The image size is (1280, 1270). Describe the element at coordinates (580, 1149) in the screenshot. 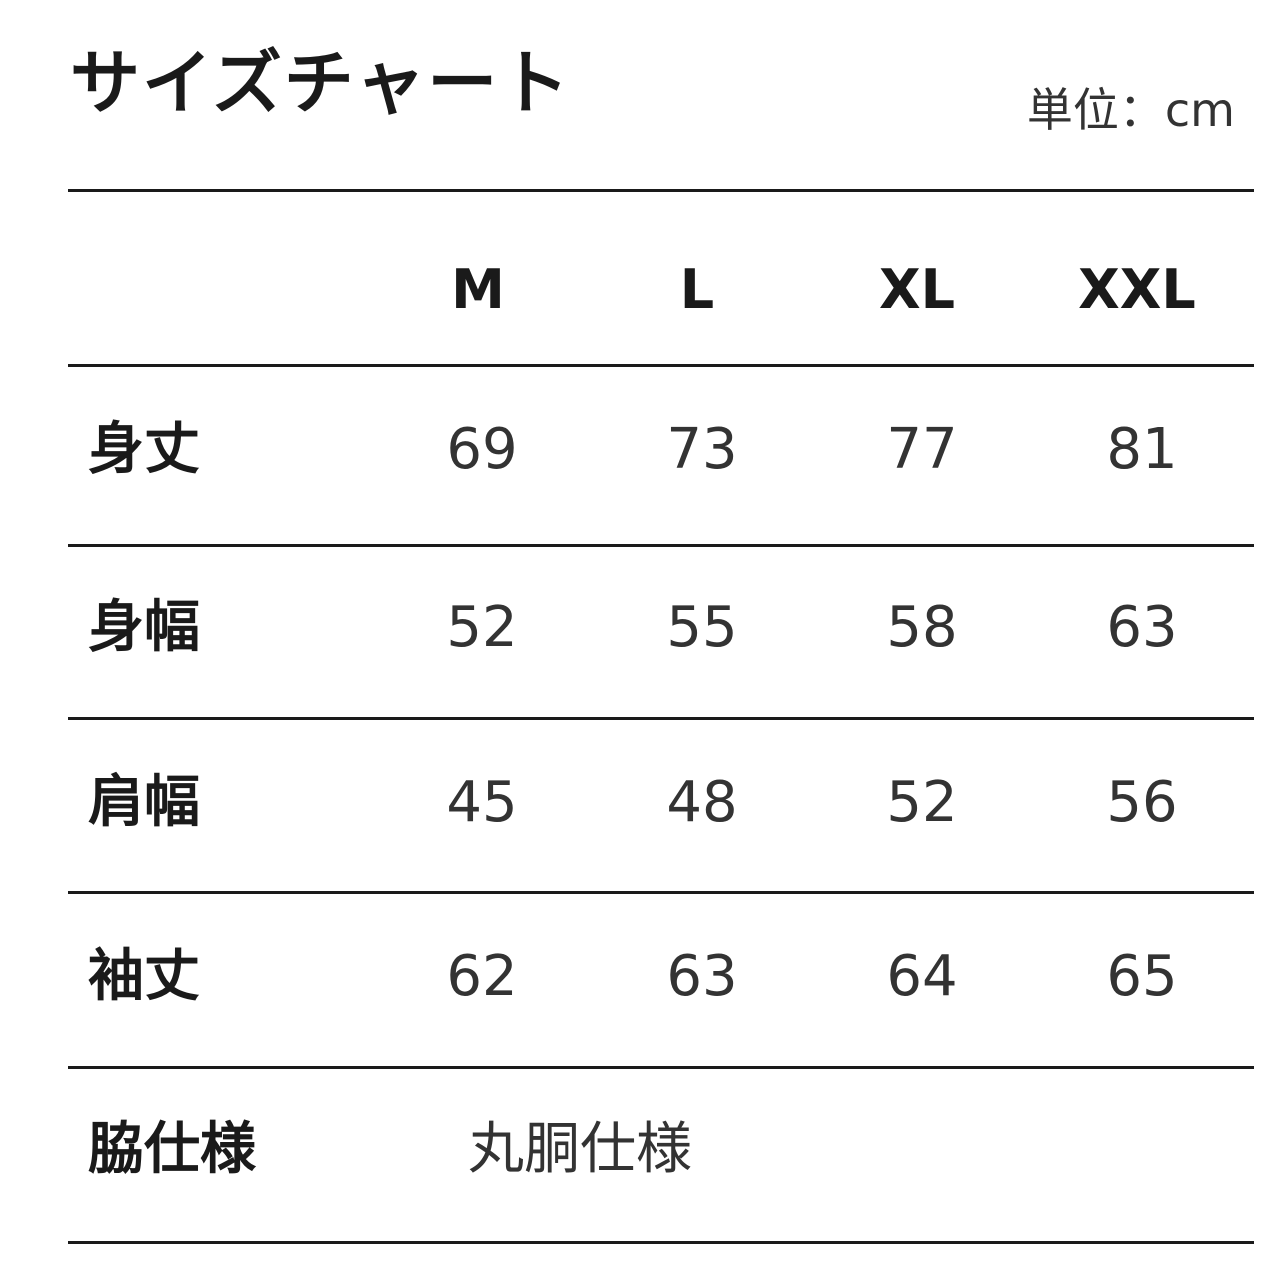

I see `side-spec-value: 丸胴仕様` at that location.